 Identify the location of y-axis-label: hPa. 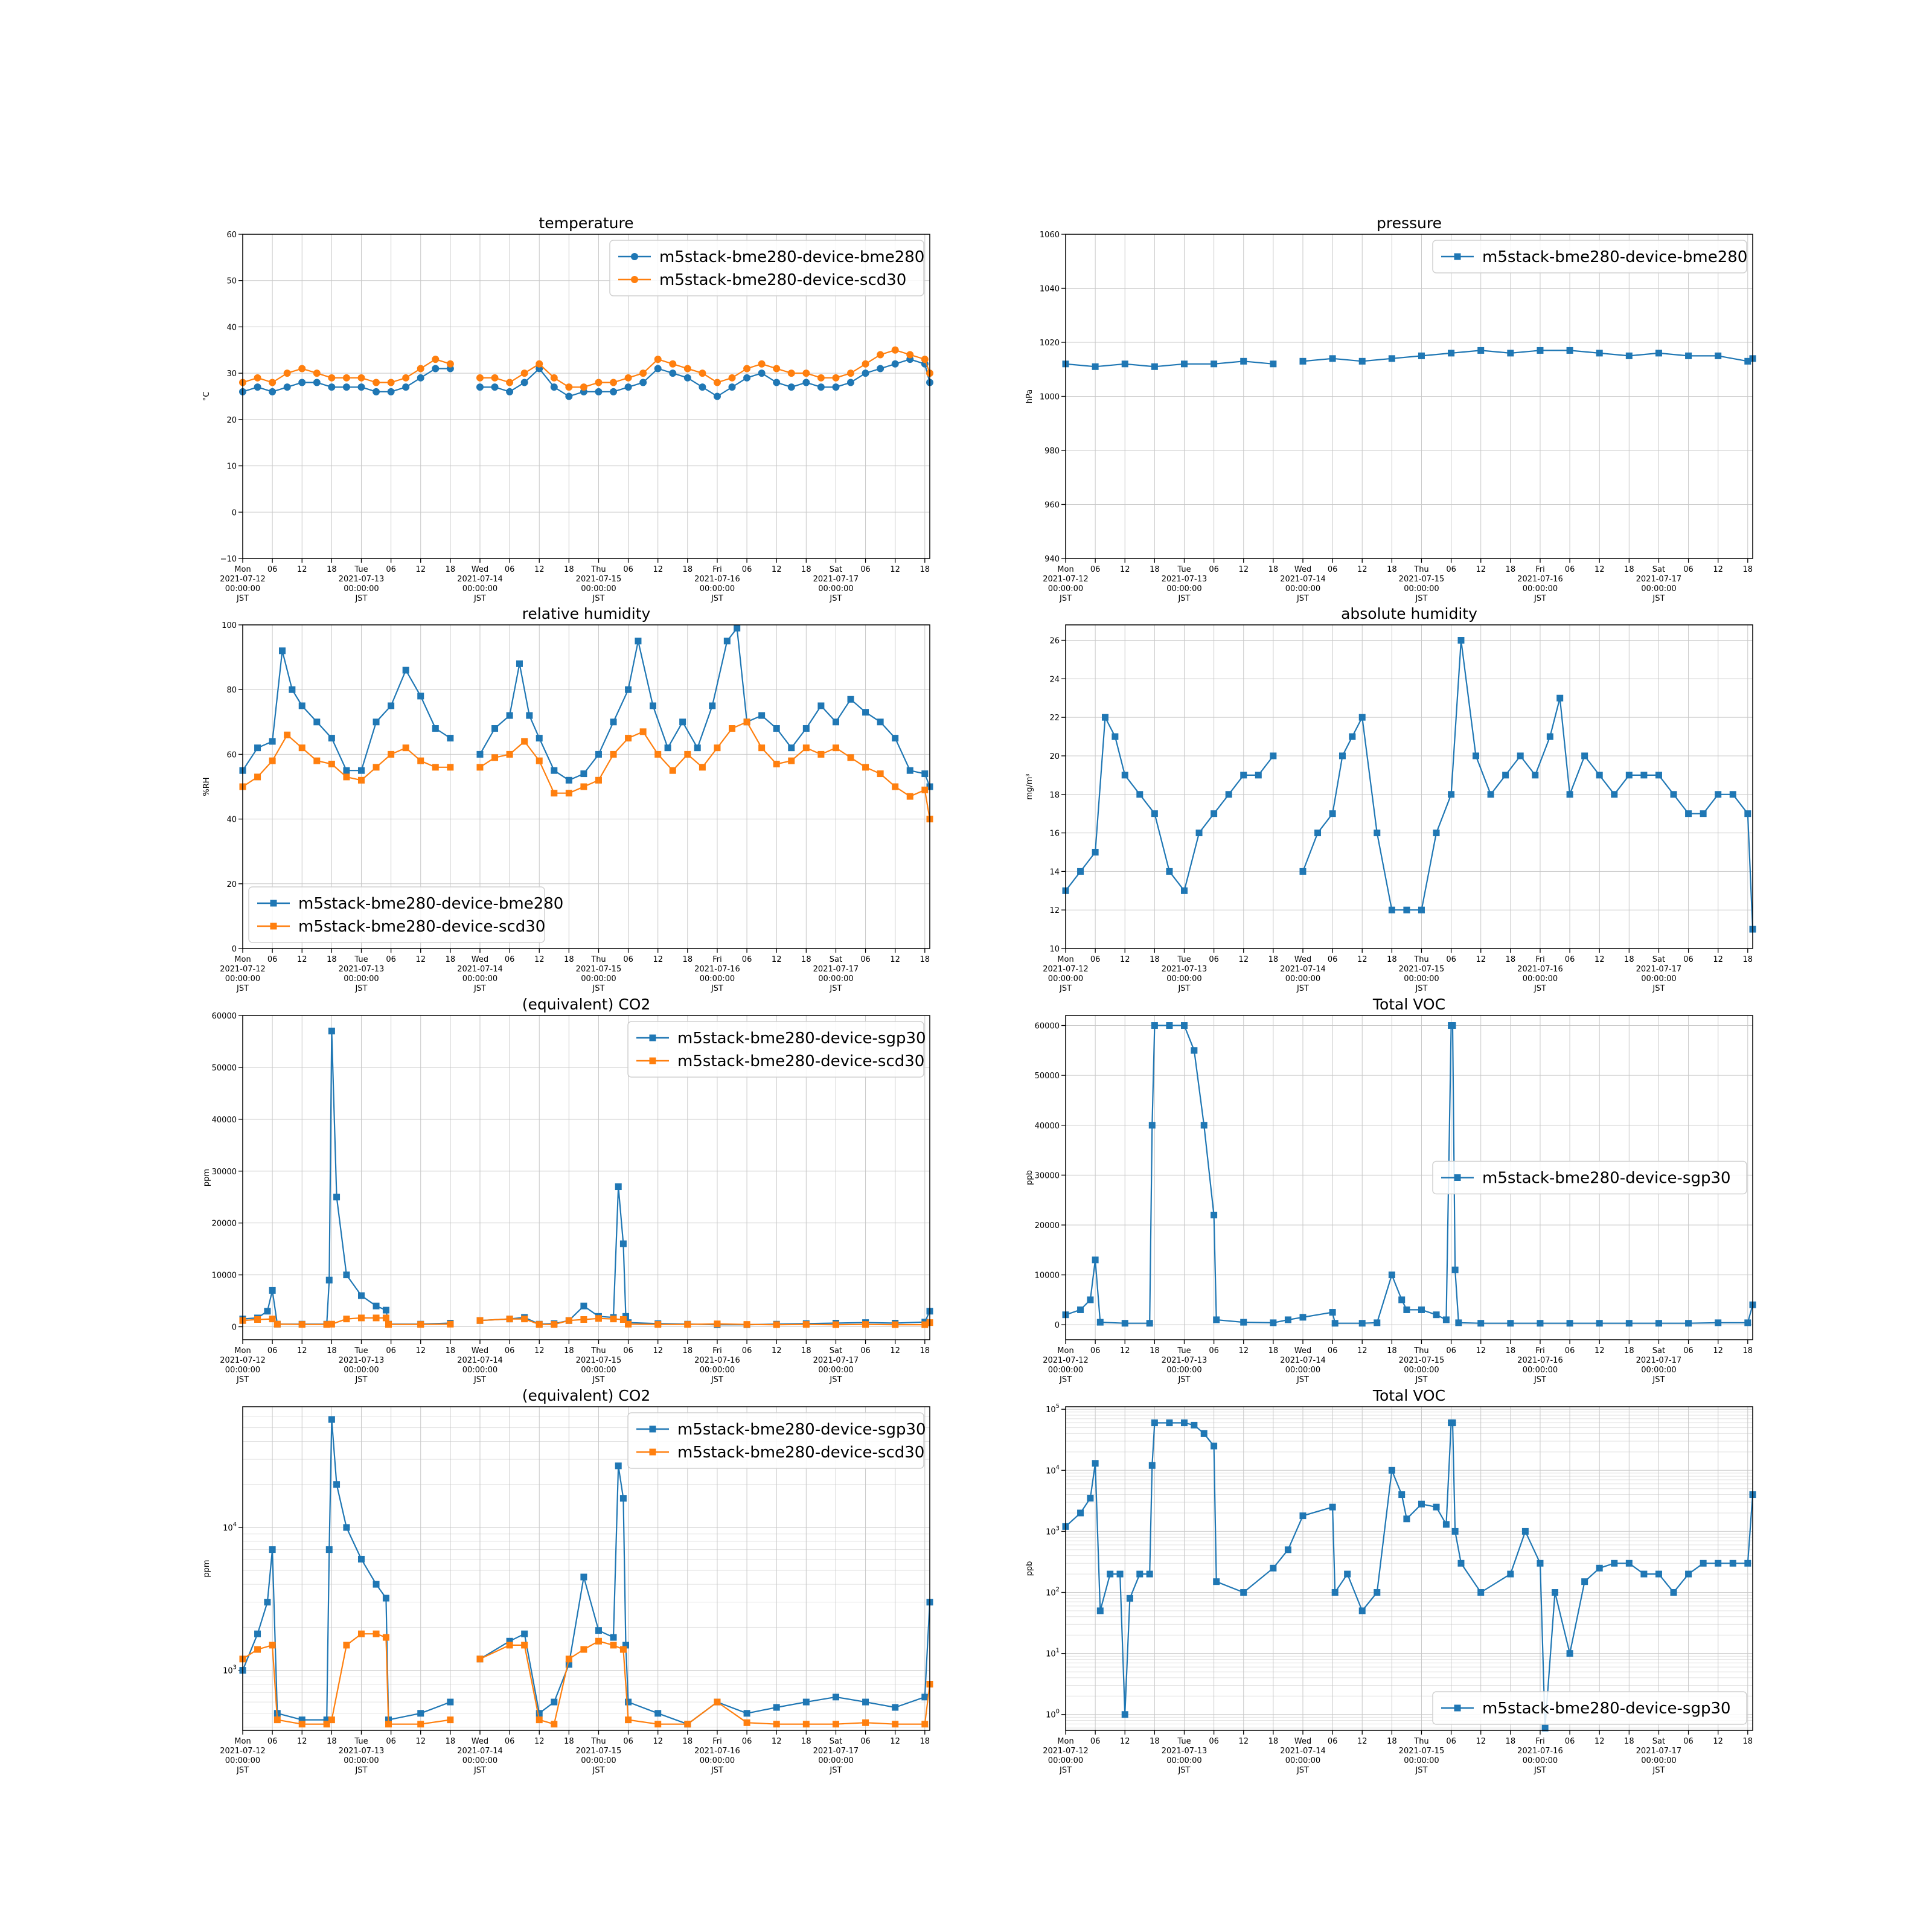
(1029, 396).